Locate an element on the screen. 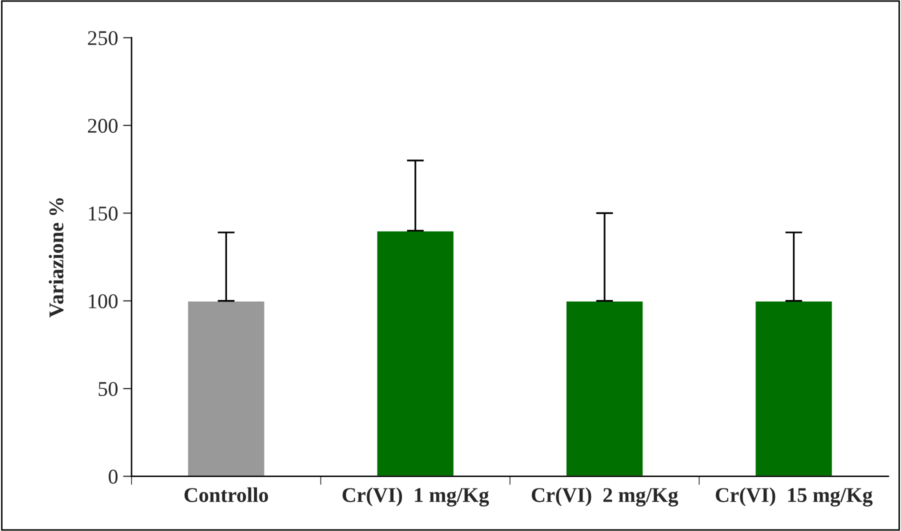  y-axis-title: Variazione % is located at coordinates (56, 258).